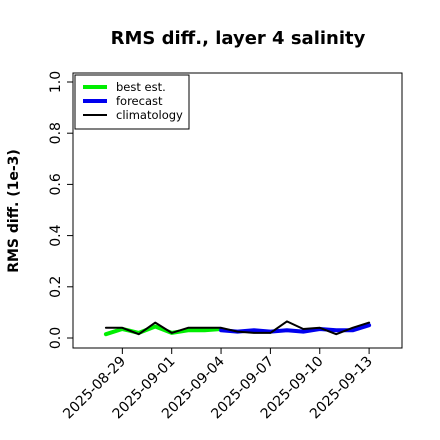 This screenshot has height=440, width=440. I want to click on y-tick-label: 0.8, so click(56, 133).